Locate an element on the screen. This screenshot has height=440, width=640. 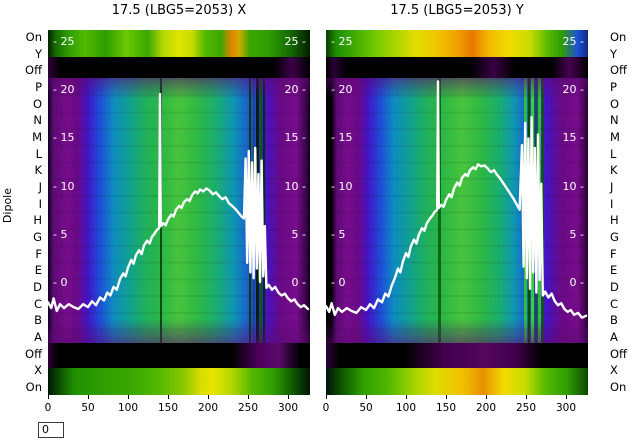
dipole-row-label-m-6: M is located at coordinates (37, 137).